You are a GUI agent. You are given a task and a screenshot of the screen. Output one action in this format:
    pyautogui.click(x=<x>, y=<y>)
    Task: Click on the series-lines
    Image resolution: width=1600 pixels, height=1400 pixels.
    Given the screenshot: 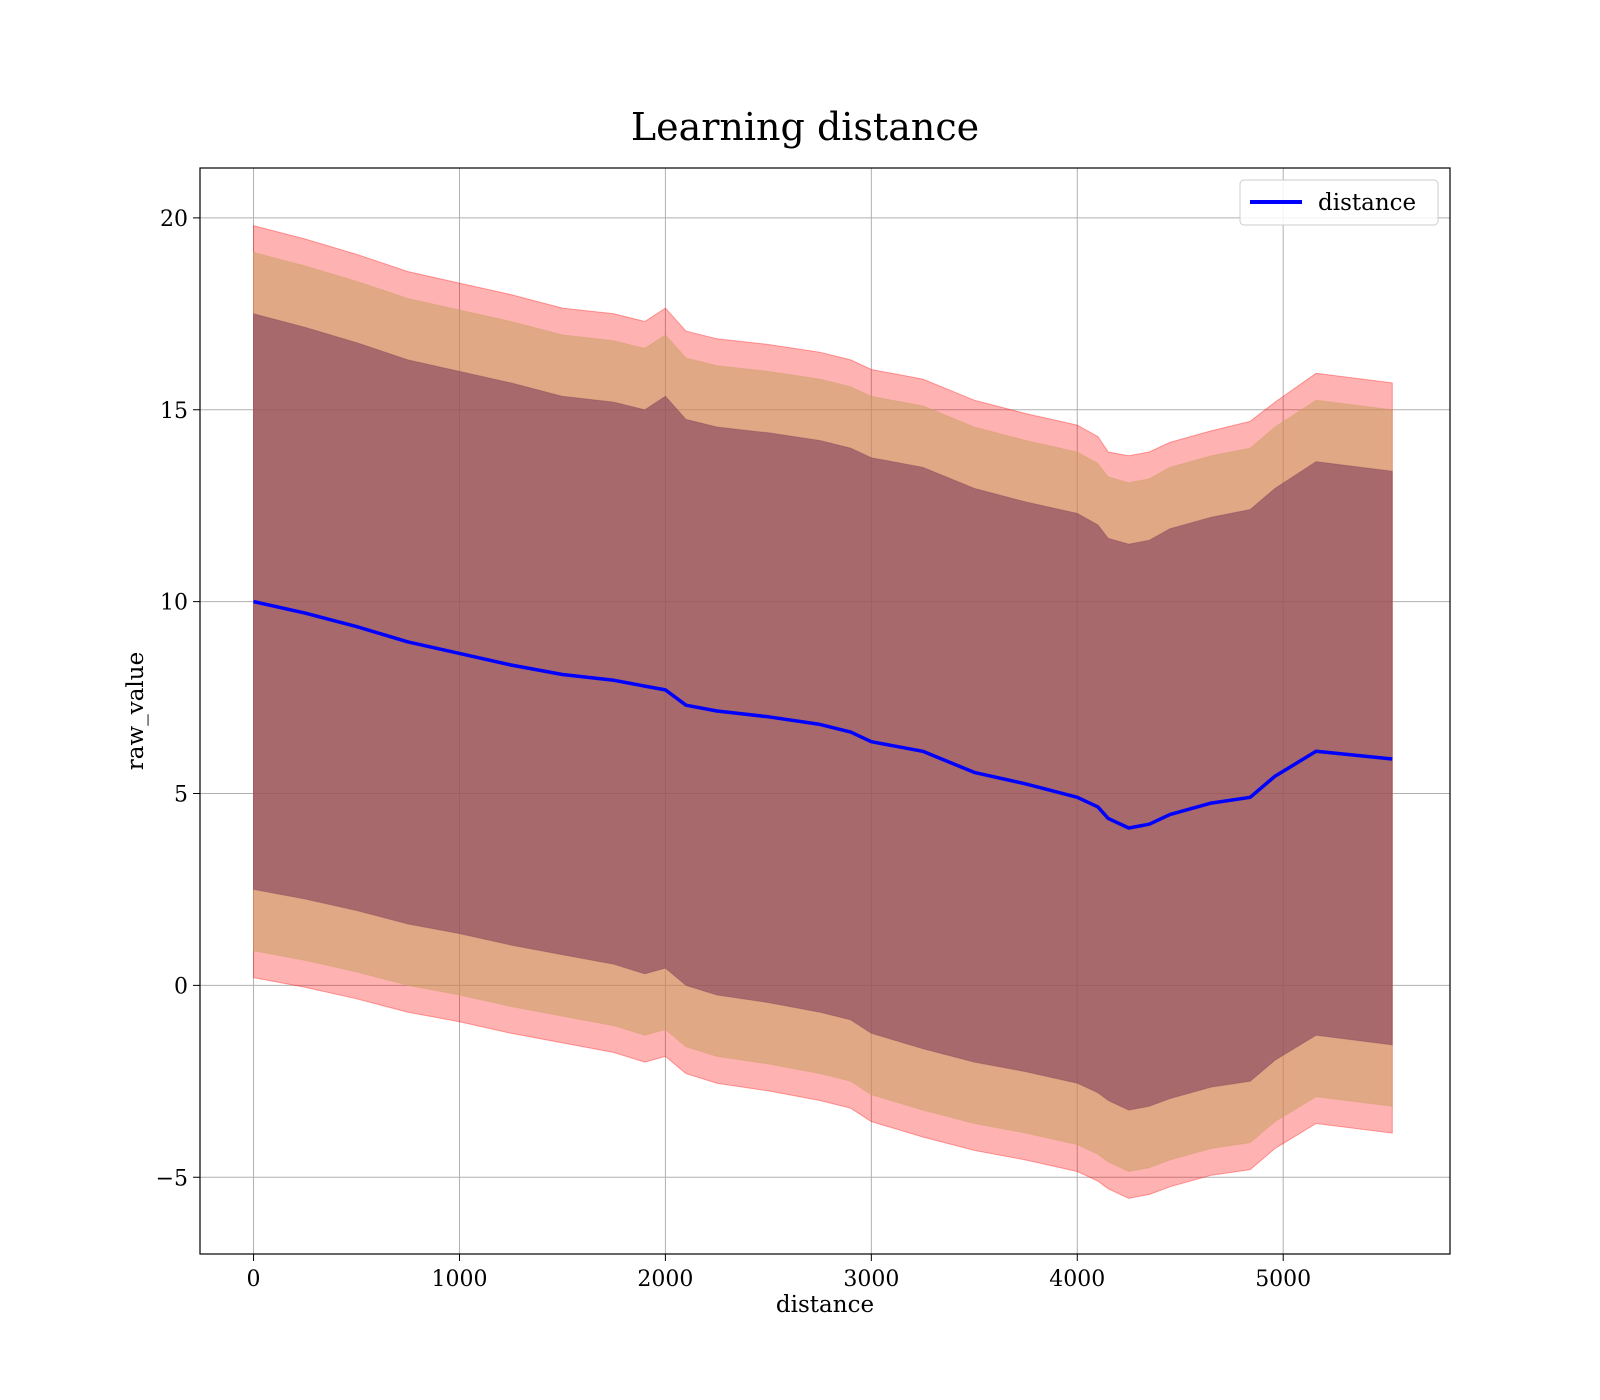 What is the action you would take?
    pyautogui.click(x=823, y=714)
    